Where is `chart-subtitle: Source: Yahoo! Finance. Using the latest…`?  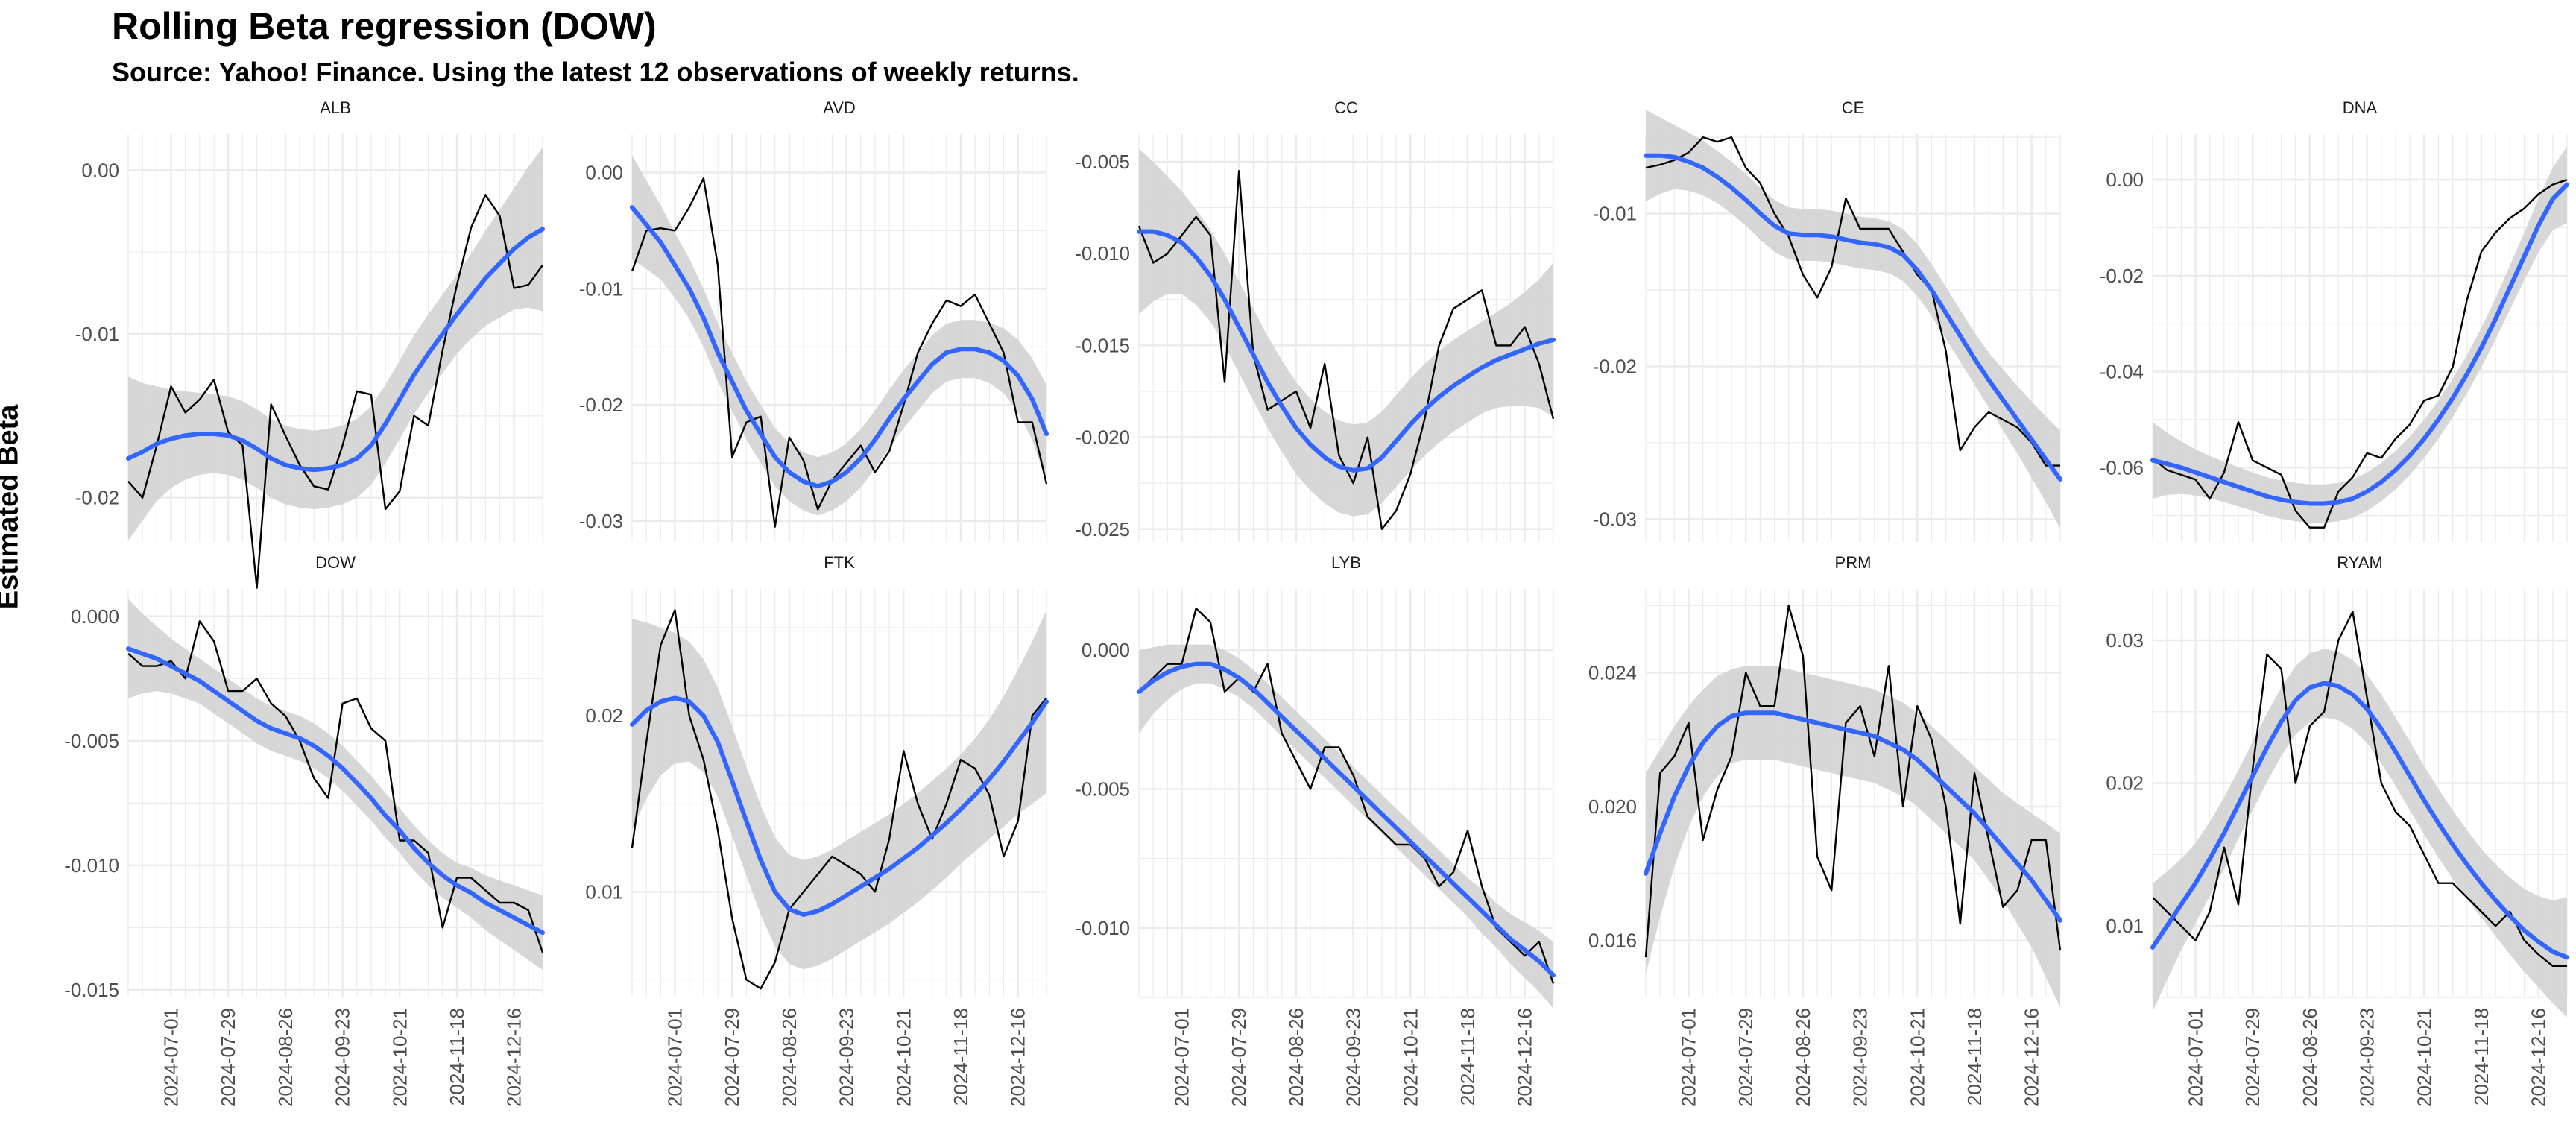
chart-subtitle: Source: Yahoo! Finance. Using the latest… is located at coordinates (596, 72).